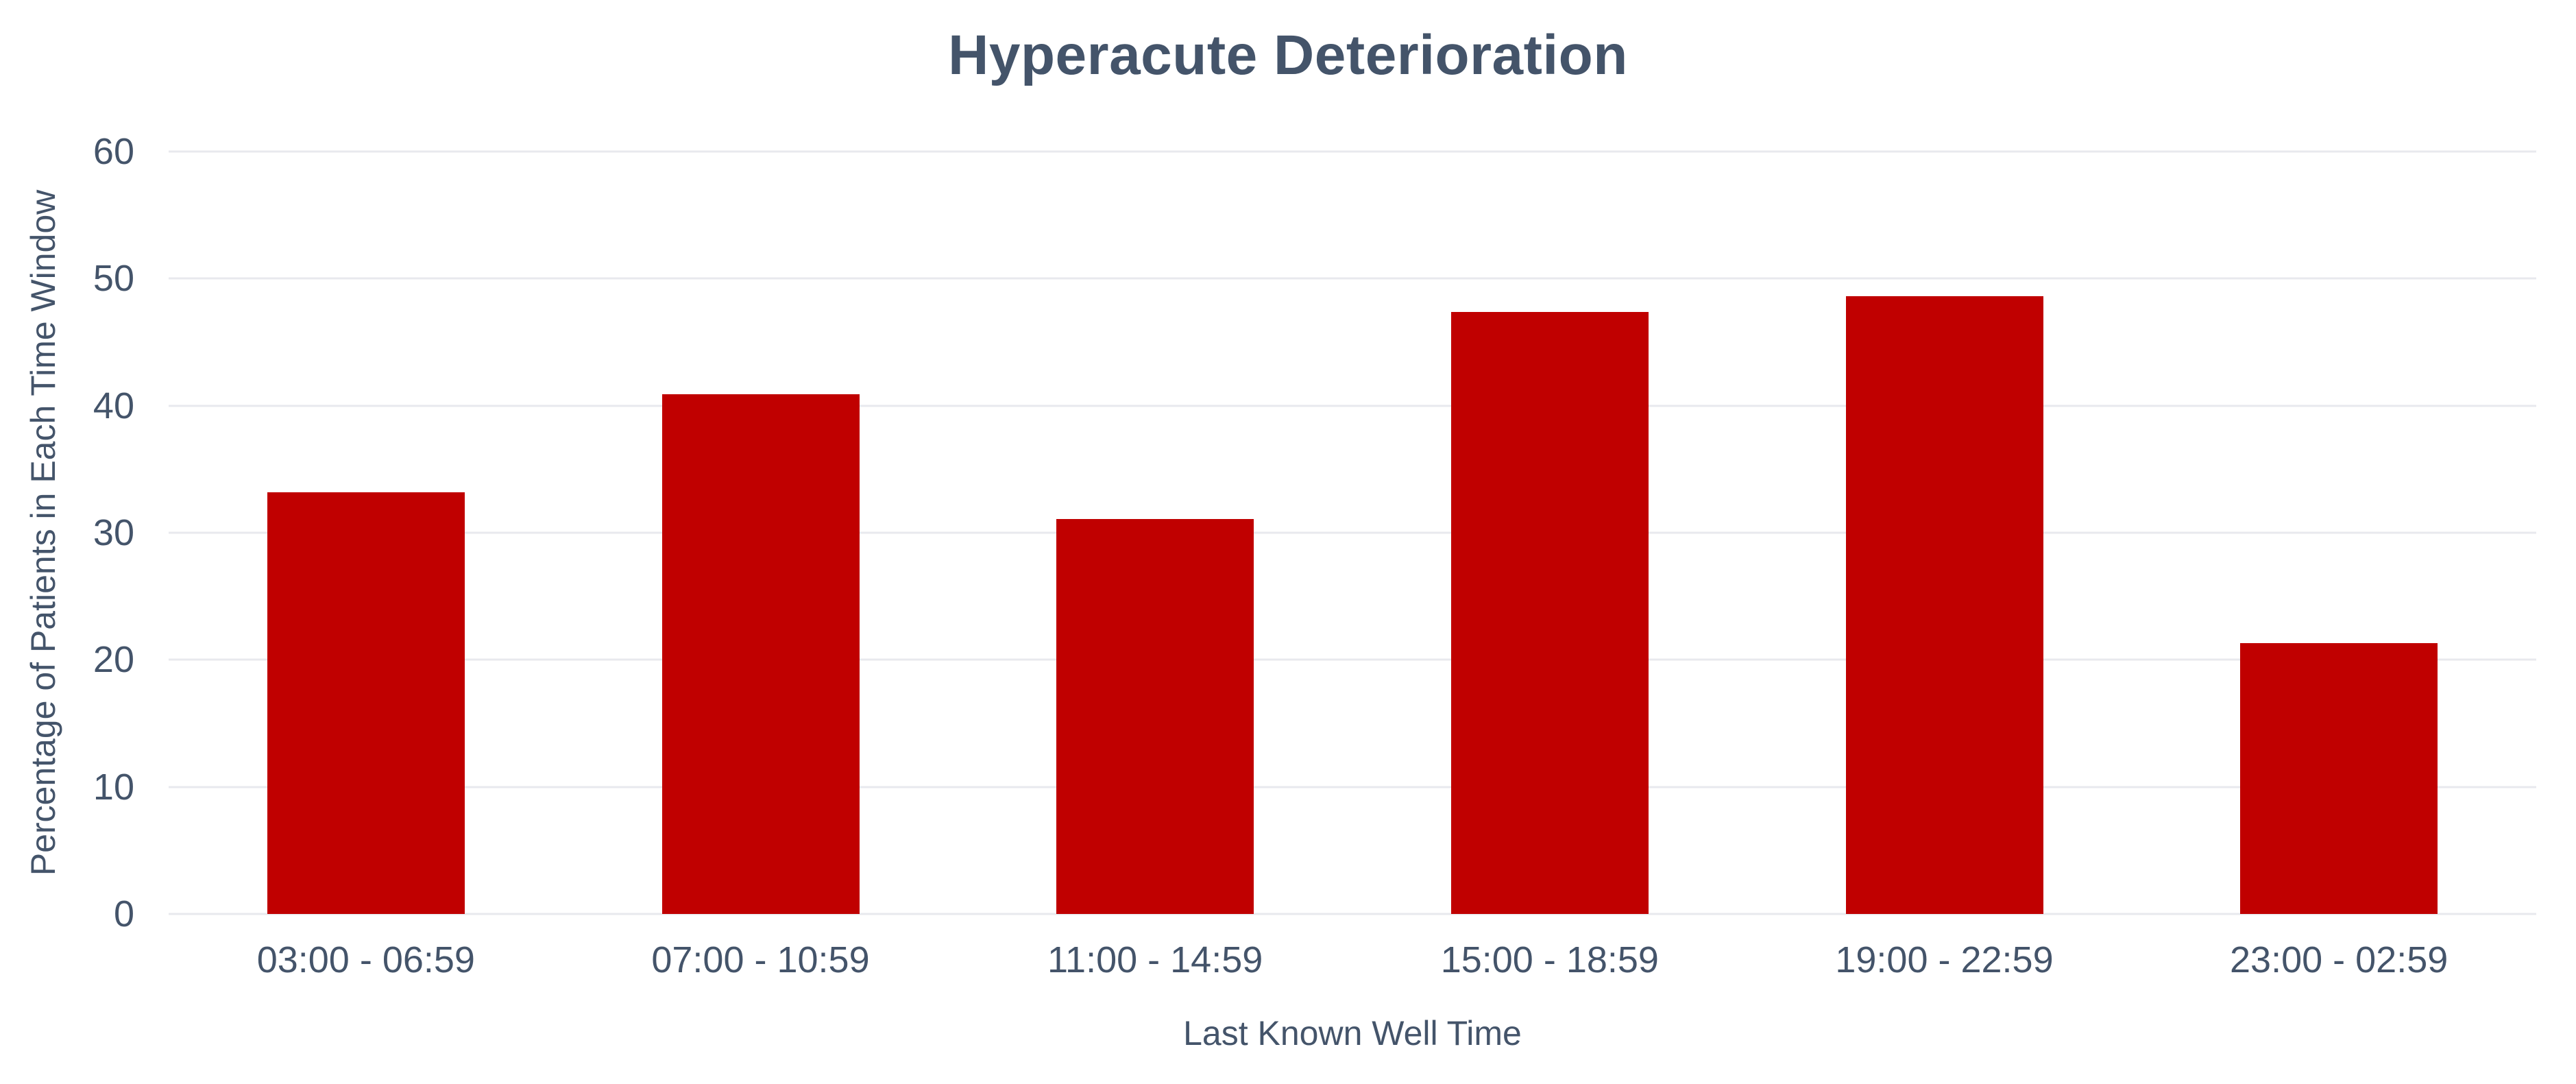 The image size is (2576, 1084). Describe the element at coordinates (67, 532) in the screenshot. I see `y-axis-ticks: 0 10 20 30 40 50 60` at that location.